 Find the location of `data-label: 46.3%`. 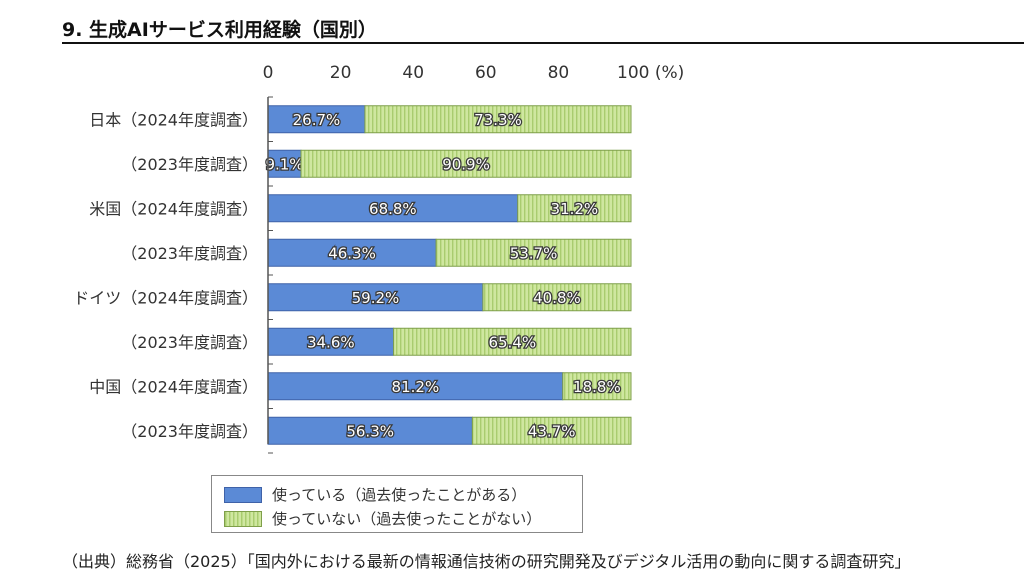

data-label: 46.3% is located at coordinates (352, 253).